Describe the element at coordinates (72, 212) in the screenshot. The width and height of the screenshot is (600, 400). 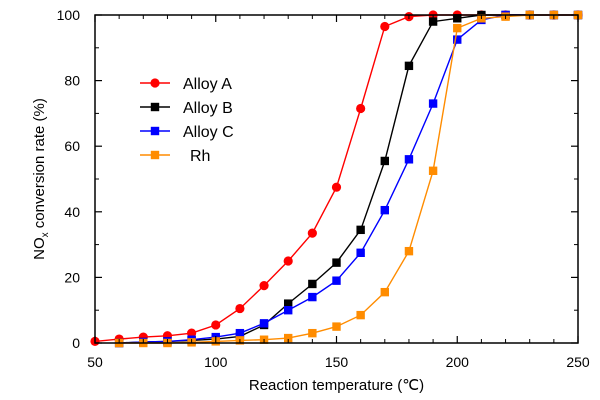
I see `y-tick-label: 40` at that location.